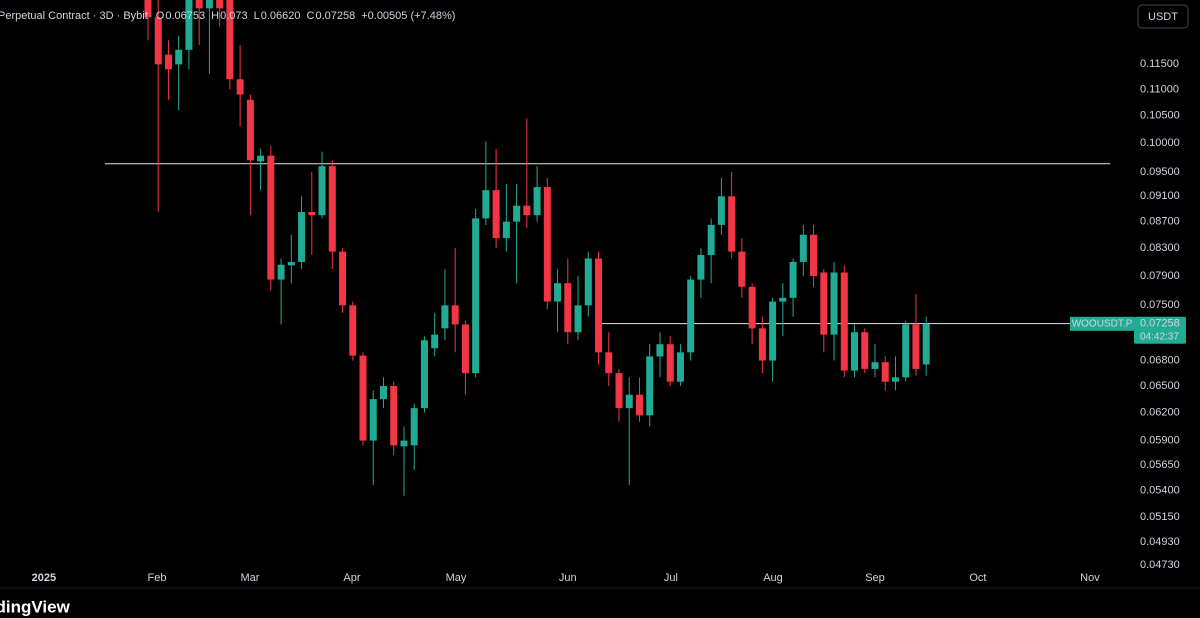 The height and width of the screenshot is (618, 1200). Describe the element at coordinates (1160, 330) in the screenshot. I see `price-badge` at that location.